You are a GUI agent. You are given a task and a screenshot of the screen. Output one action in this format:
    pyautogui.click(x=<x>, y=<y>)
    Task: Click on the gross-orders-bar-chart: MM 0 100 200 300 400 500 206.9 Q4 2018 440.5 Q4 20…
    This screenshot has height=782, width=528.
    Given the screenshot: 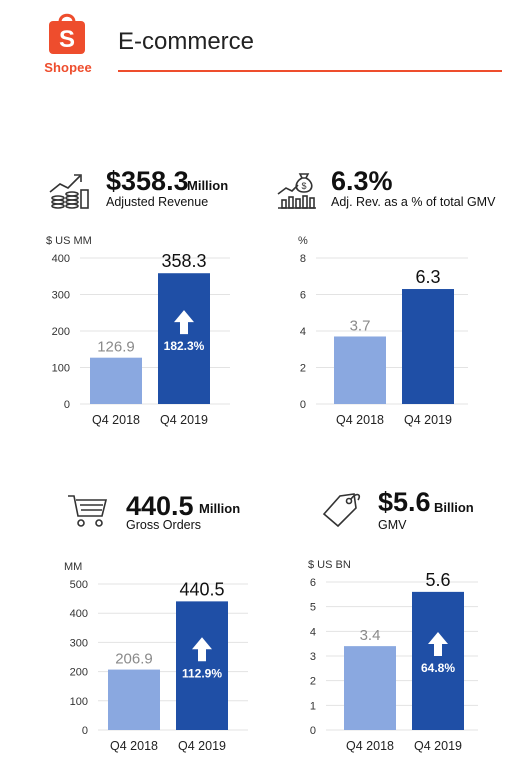 What is the action you would take?
    pyautogui.click(x=156, y=657)
    